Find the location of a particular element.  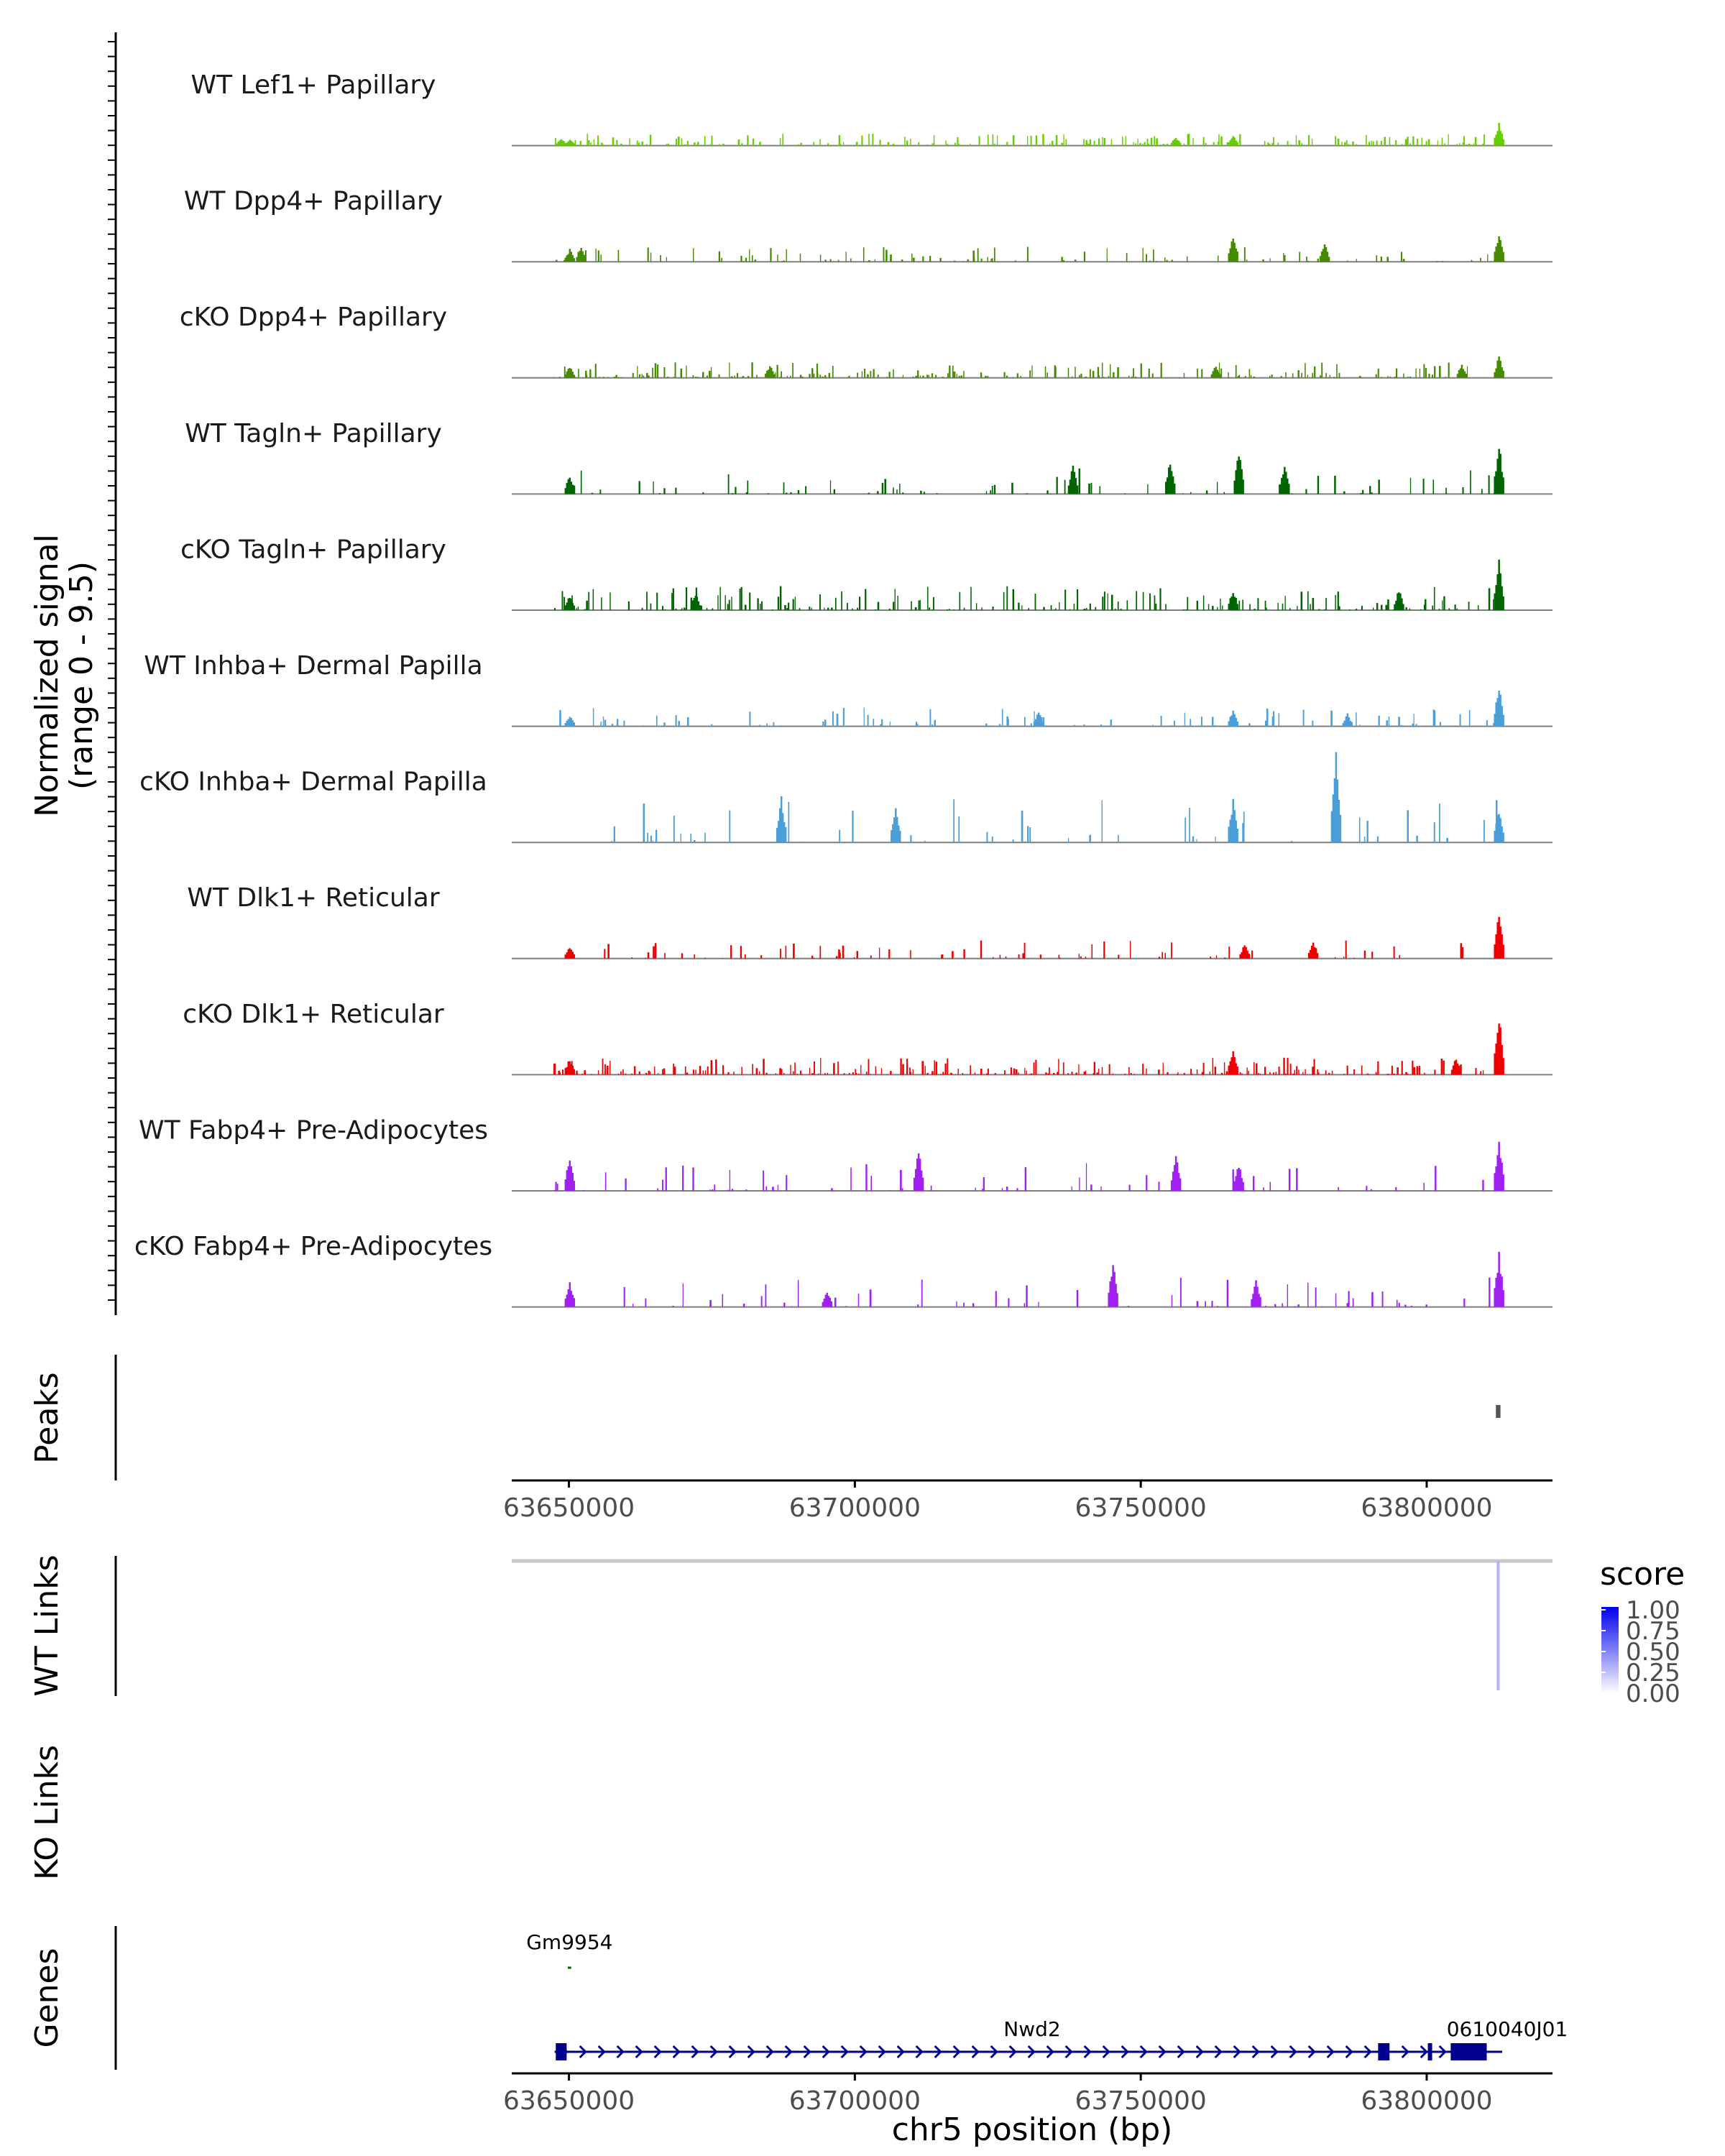

legend-colorbar is located at coordinates (1610, 1650).